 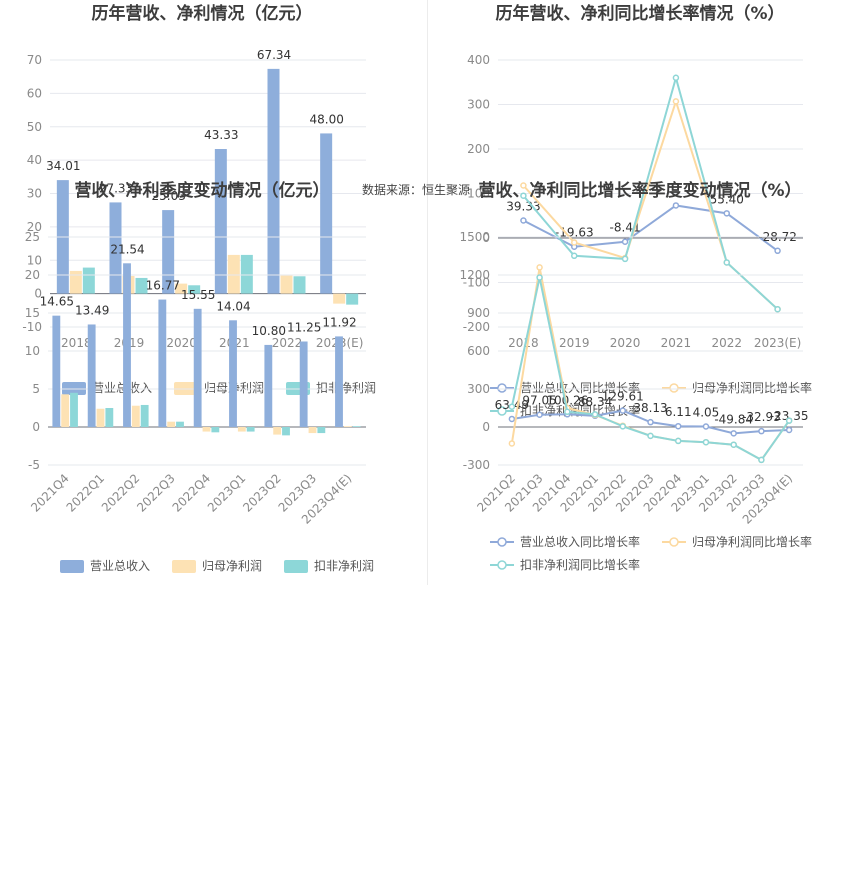 I want to click on x-tick-label: 2022Q2, so click(x=121, y=493).